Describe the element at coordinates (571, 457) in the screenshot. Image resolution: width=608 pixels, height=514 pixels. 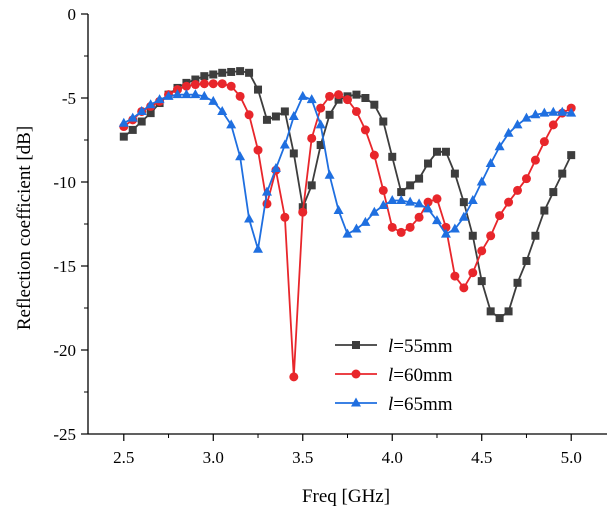
I see `x-tick-label: 5.0` at that location.